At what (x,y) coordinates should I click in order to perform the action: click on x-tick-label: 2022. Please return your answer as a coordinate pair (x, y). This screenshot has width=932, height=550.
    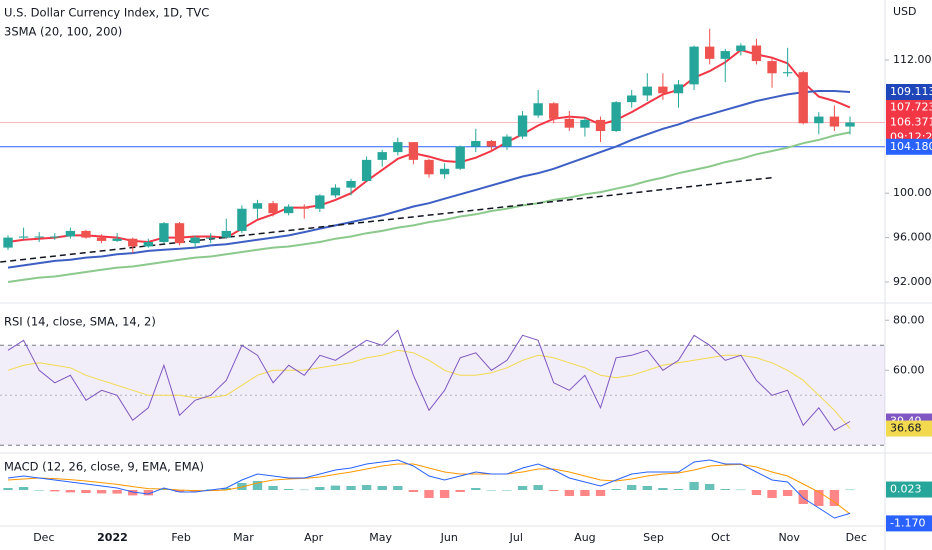
    Looking at the image, I should click on (112, 537).